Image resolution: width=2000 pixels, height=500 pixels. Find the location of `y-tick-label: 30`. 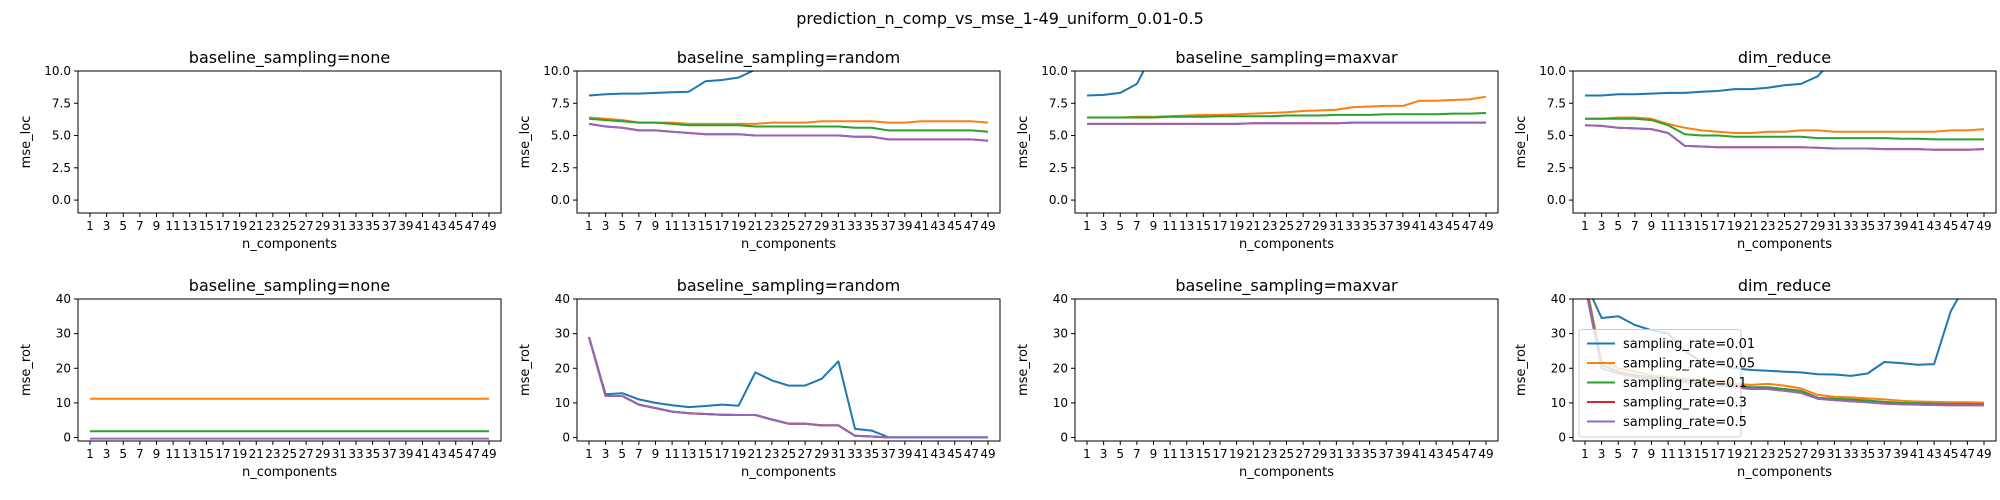

y-tick-label: 30 is located at coordinates (562, 334).